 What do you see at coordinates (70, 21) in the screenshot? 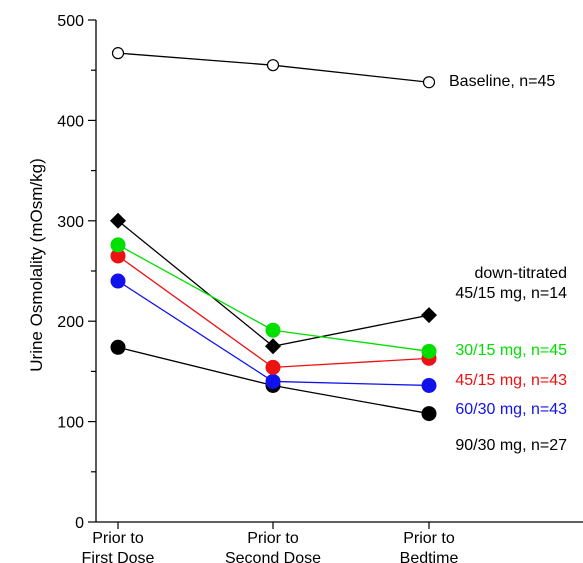
I see `y-tick-label: 500` at bounding box center [70, 21].